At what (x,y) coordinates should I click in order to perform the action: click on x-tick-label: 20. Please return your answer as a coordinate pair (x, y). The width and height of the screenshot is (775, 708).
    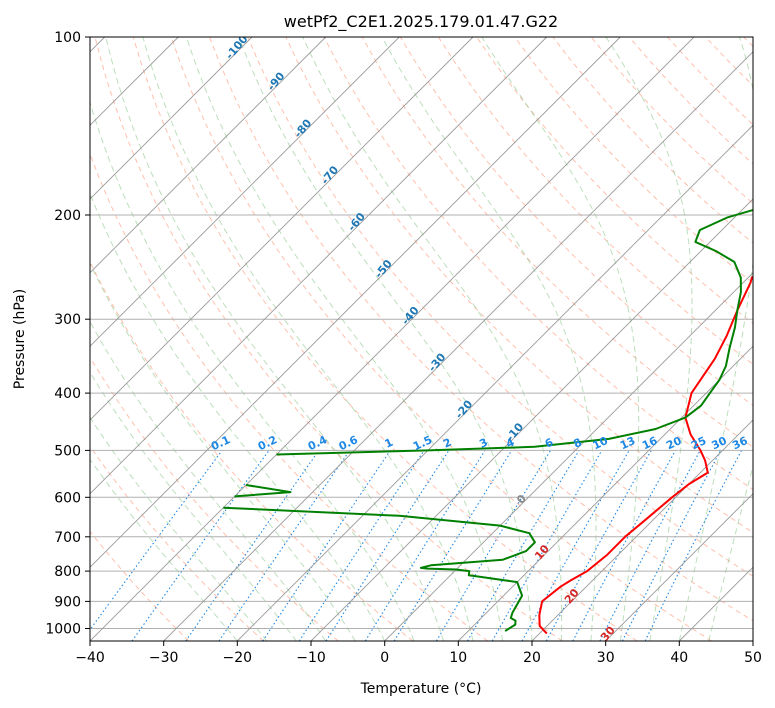
    Looking at the image, I should click on (532, 658).